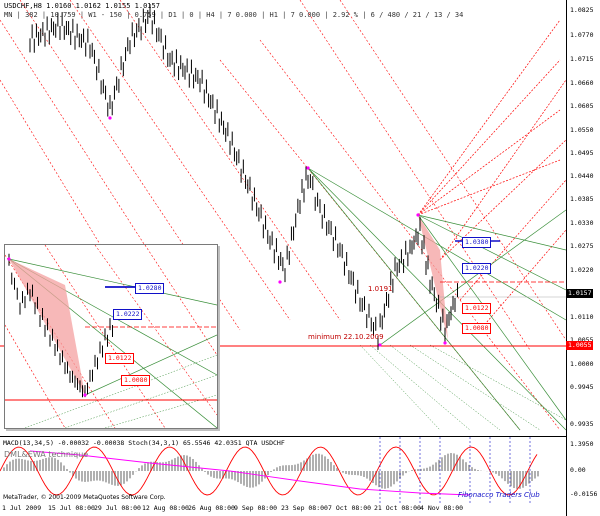 This screenshot has height=516, width=600. What do you see at coordinates (46, 454) in the screenshot?
I see `indicator-subtitle: DML&EWA technique` at bounding box center [46, 454].